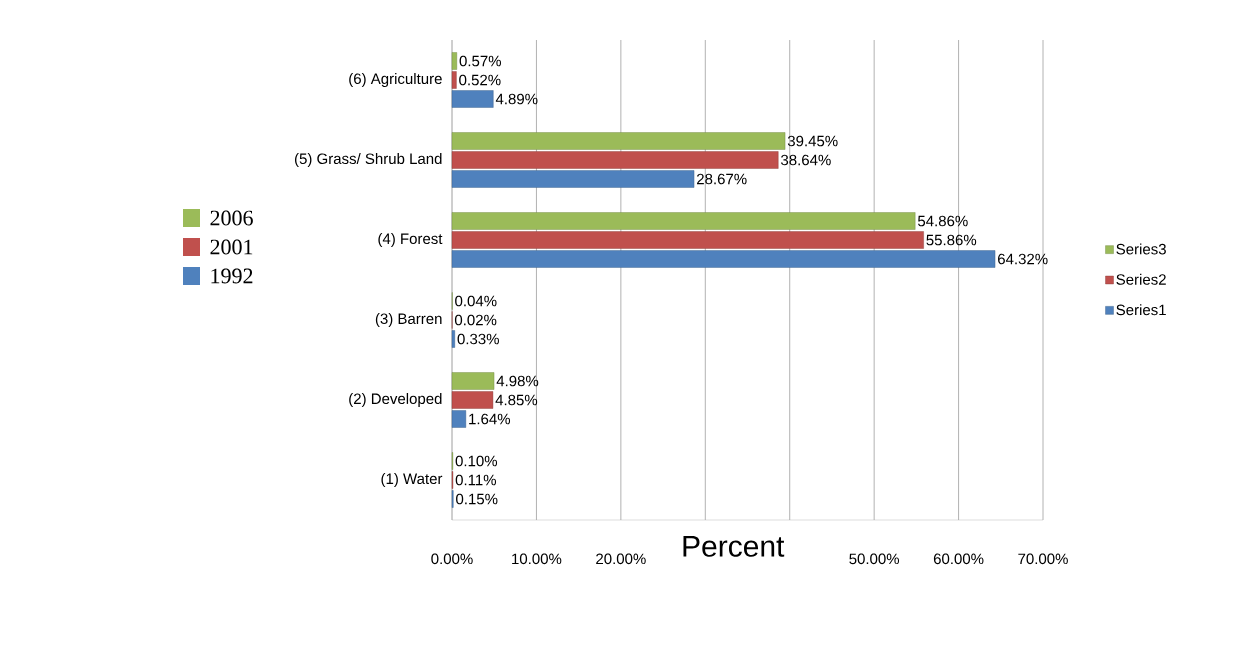 This screenshot has height=664, width=1250. I want to click on x-tick-label: 20.00%, so click(621, 559).